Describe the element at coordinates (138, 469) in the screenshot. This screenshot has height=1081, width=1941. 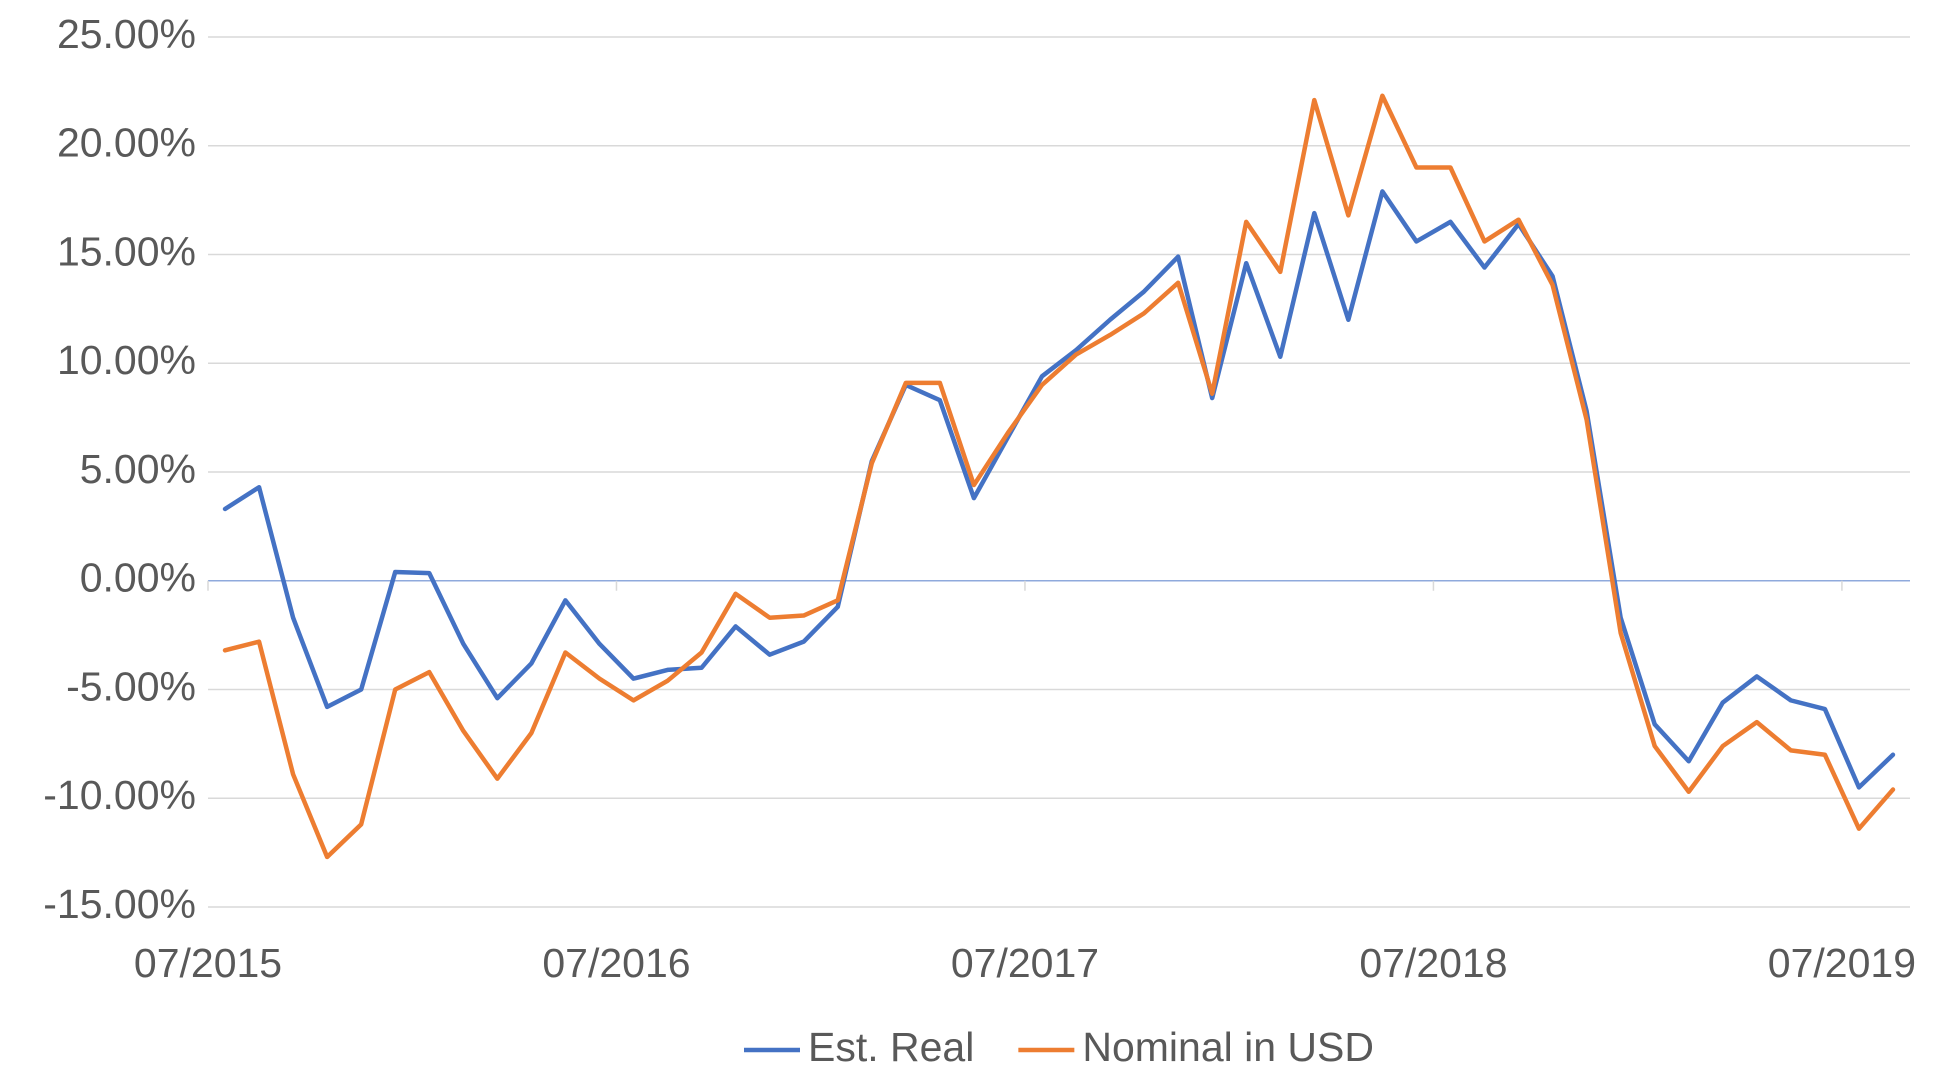
I see `y-tick-label: 5.00%` at that location.